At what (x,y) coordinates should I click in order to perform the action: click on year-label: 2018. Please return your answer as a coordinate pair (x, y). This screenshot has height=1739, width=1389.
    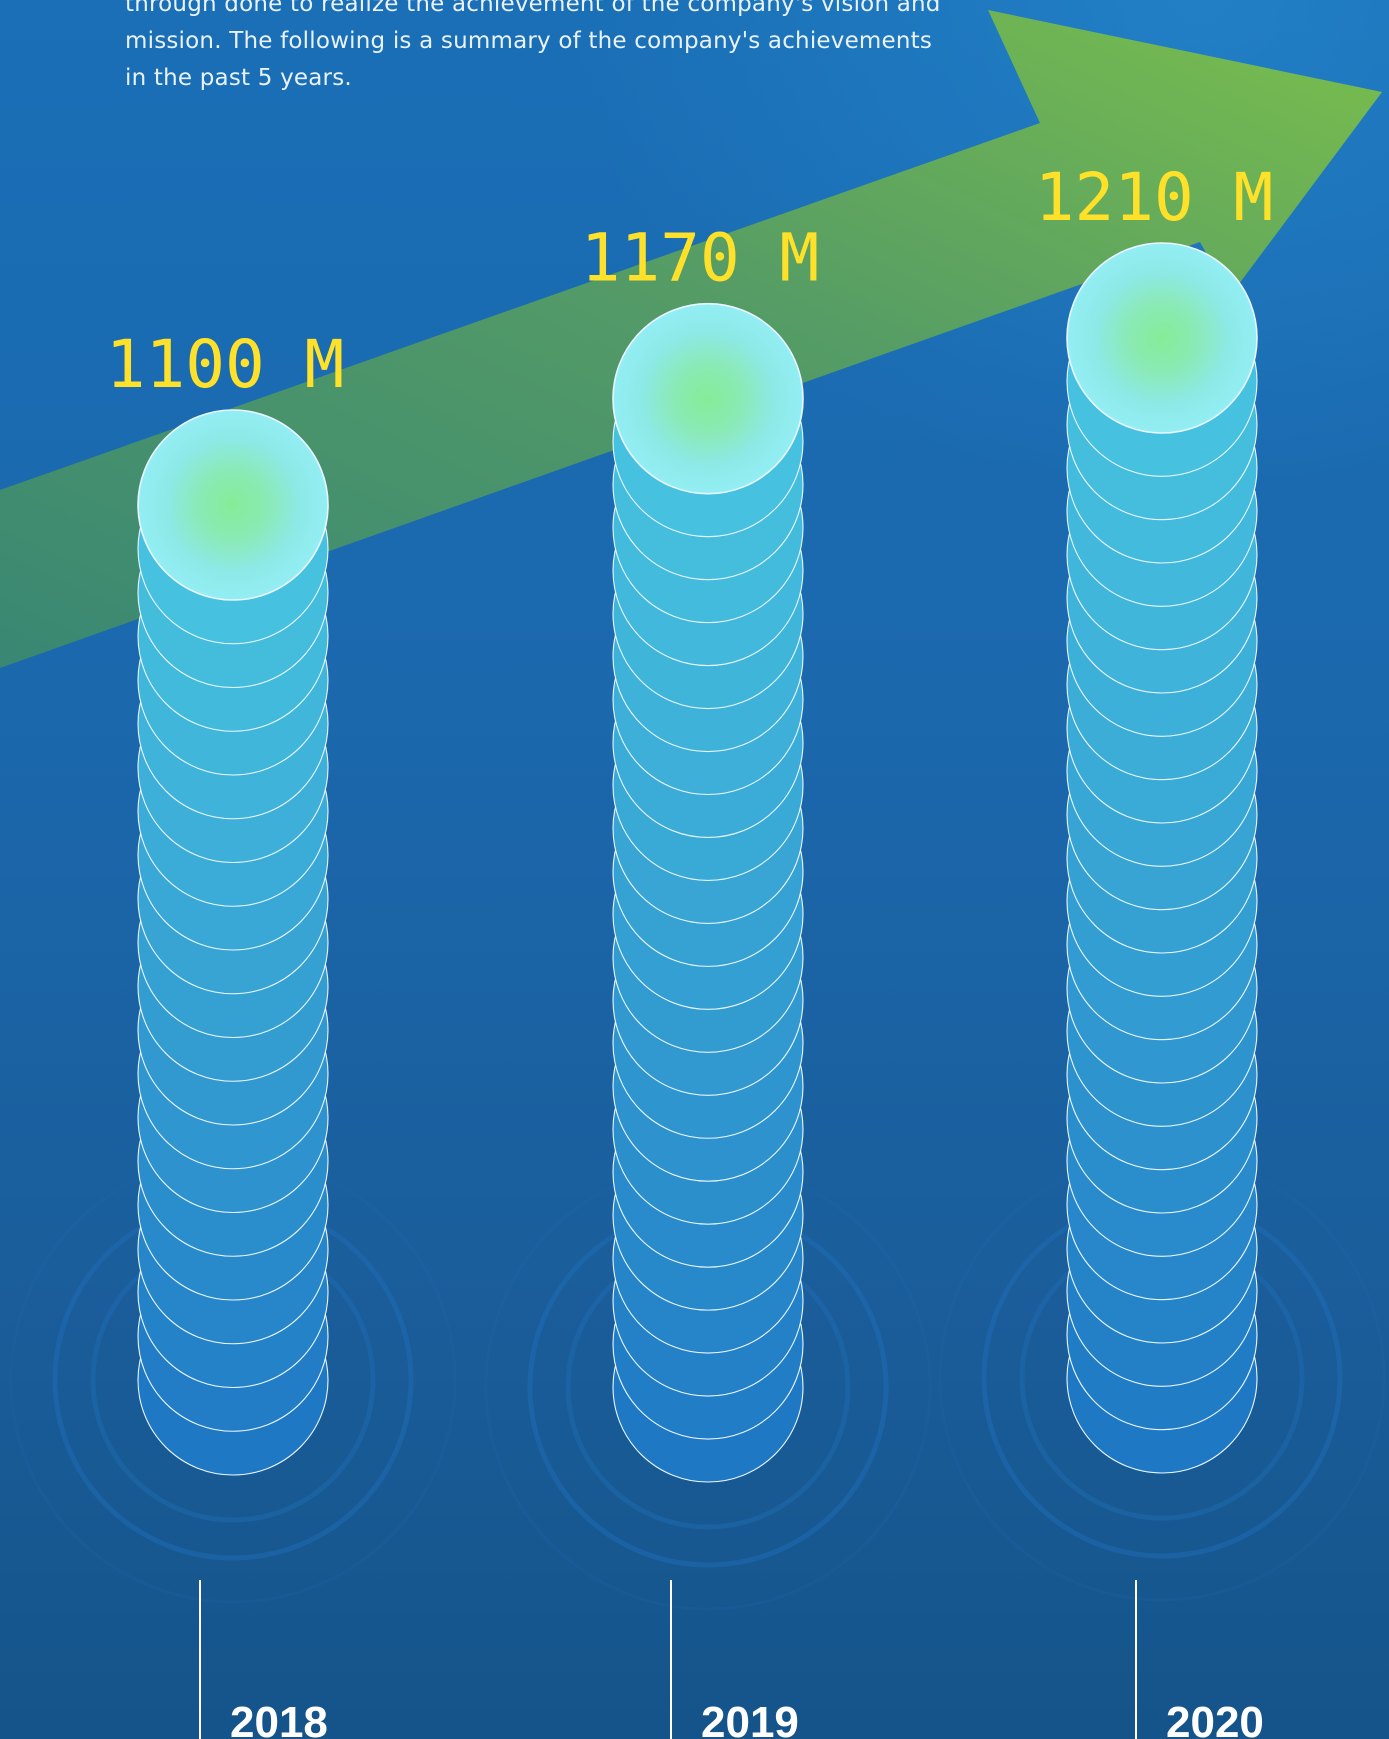
    Looking at the image, I should click on (279, 1718).